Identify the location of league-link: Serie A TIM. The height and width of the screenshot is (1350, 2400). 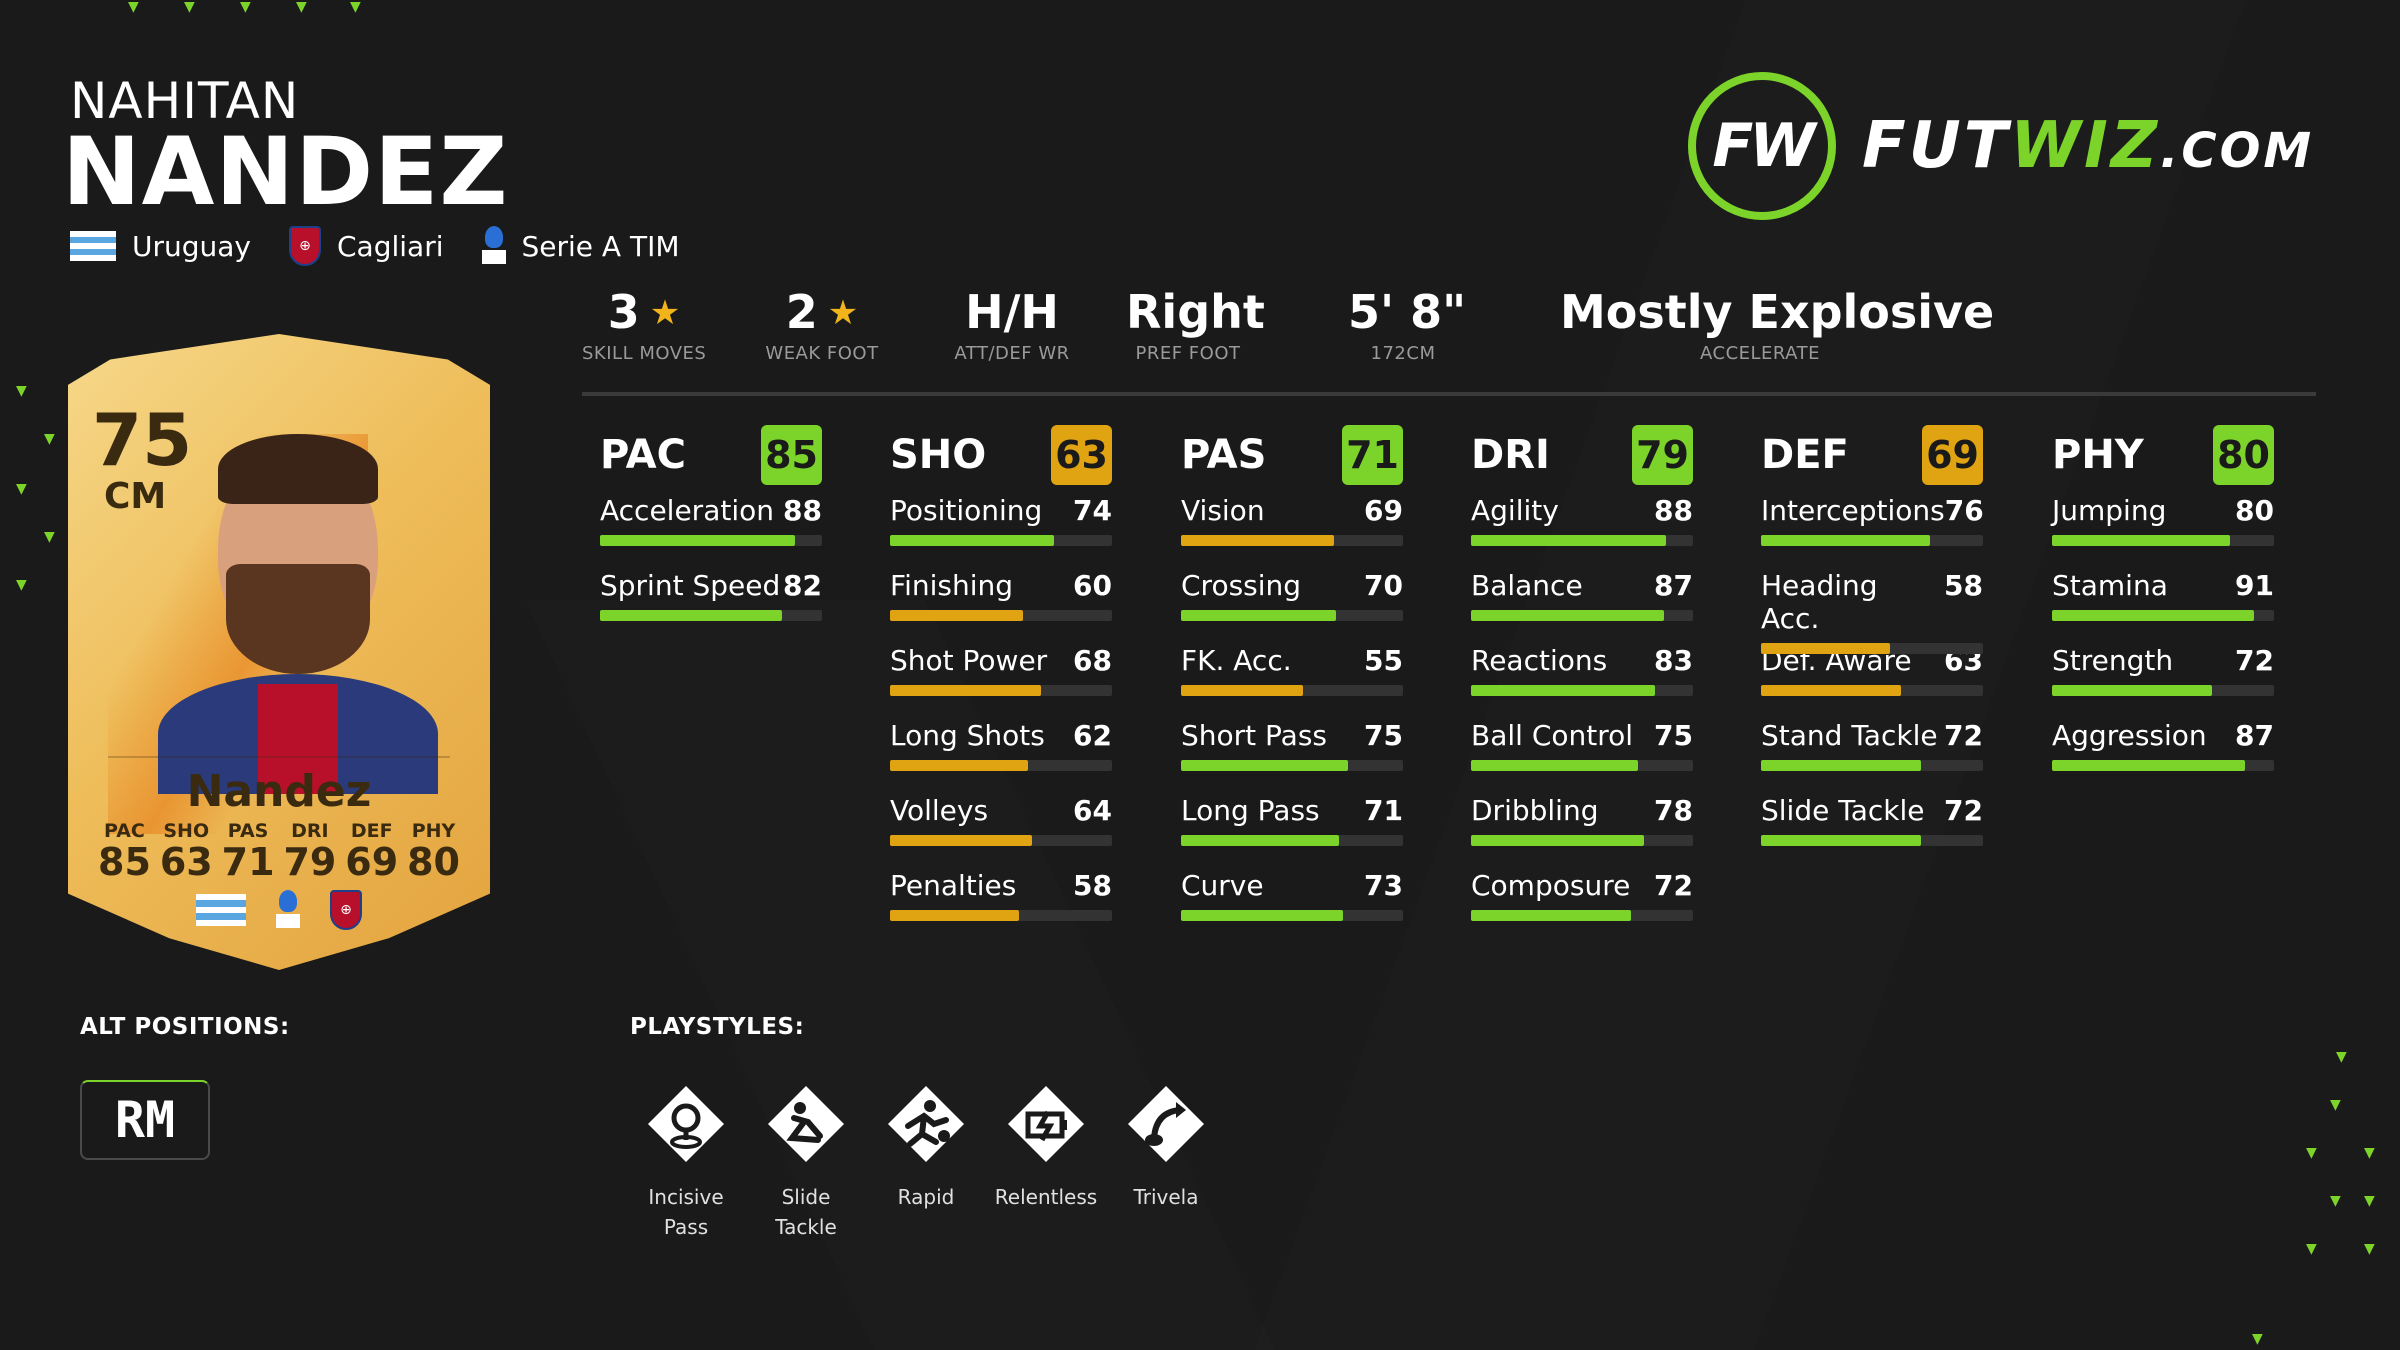
(580, 246).